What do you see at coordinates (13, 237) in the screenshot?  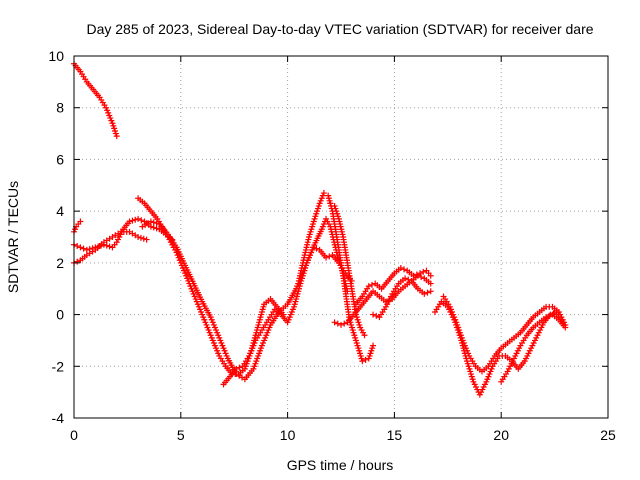 I see `y-axis-label: SDTVAR / TECUs` at bounding box center [13, 237].